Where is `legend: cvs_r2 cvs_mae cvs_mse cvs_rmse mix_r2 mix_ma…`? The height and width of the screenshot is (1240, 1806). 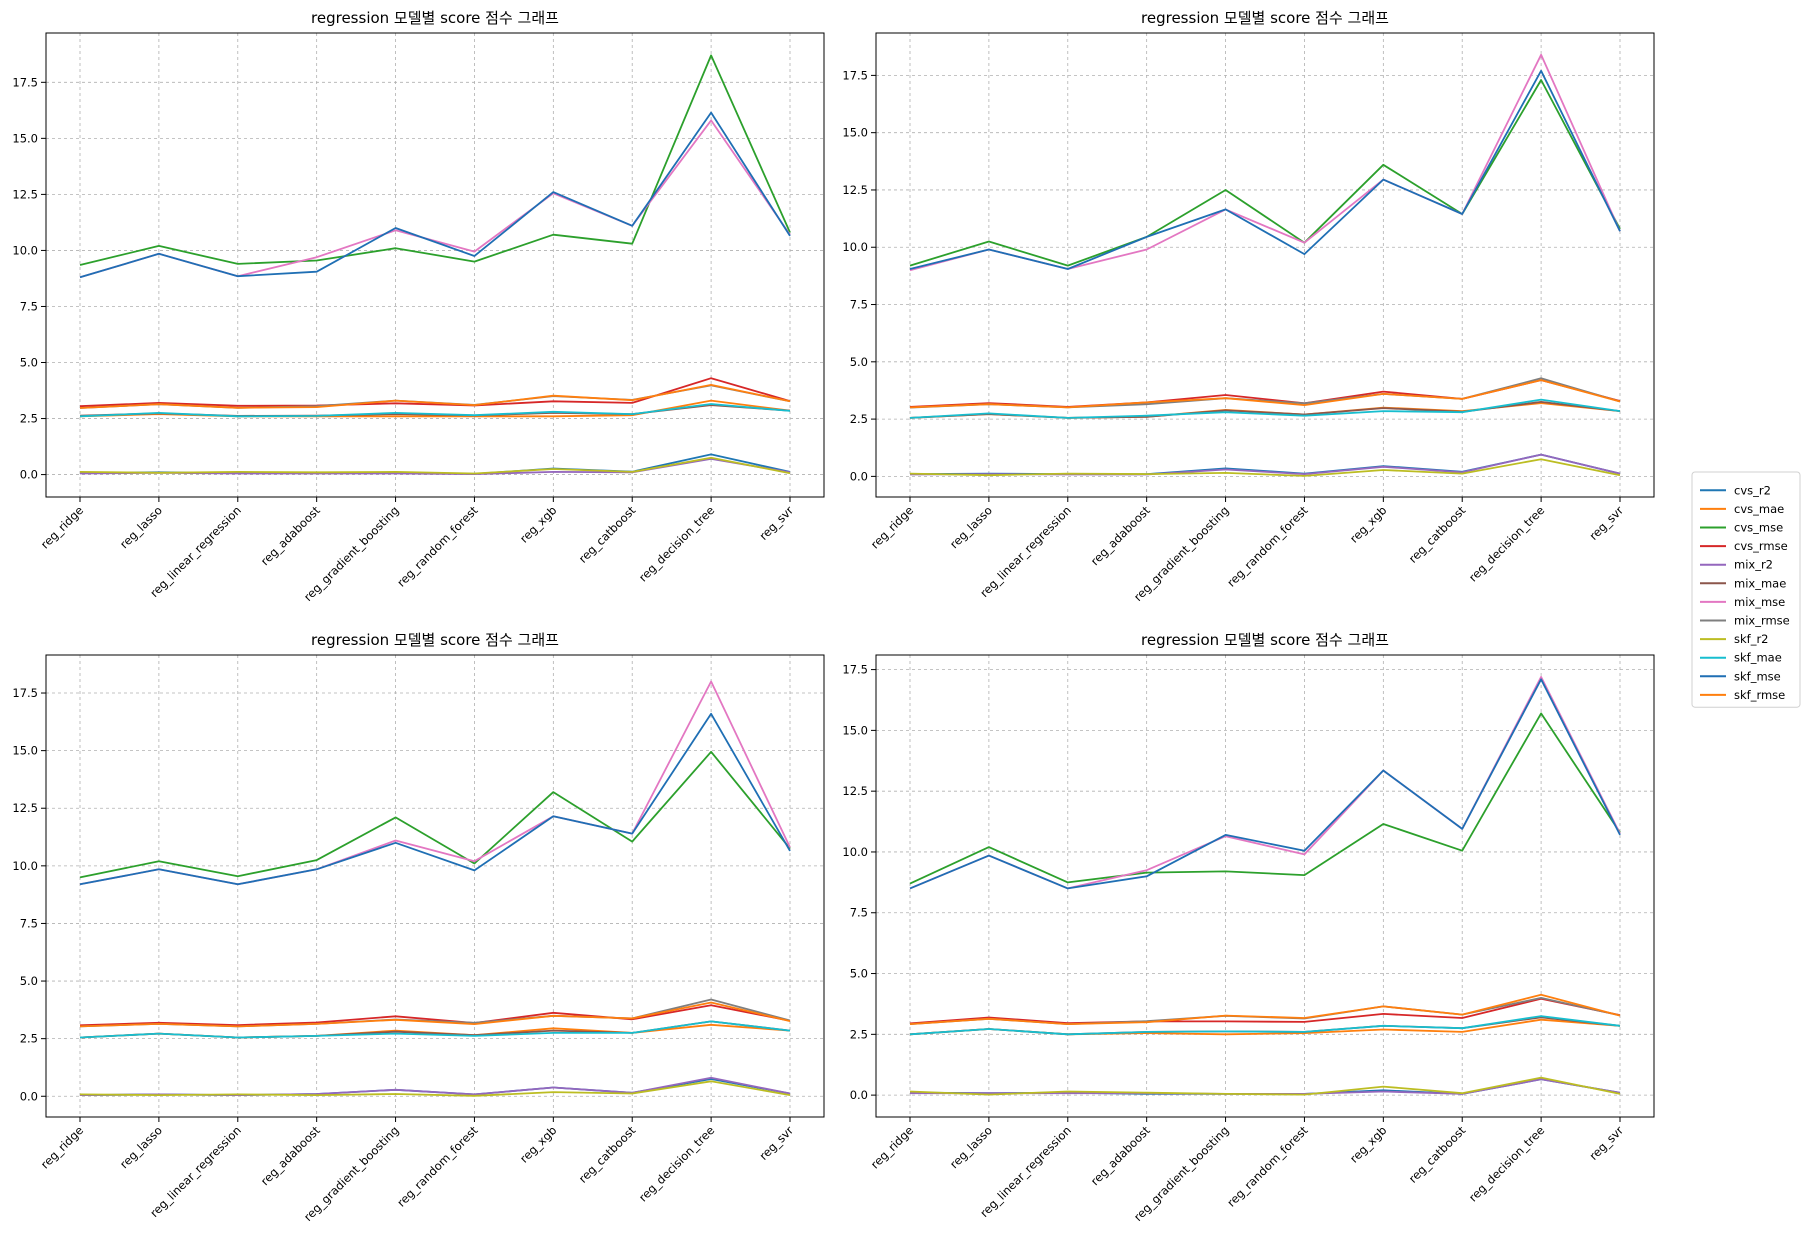 legend: cvs_r2 cvs_mae cvs_mse cvs_rmse mix_r2 mix_ma… is located at coordinates (1746, 589).